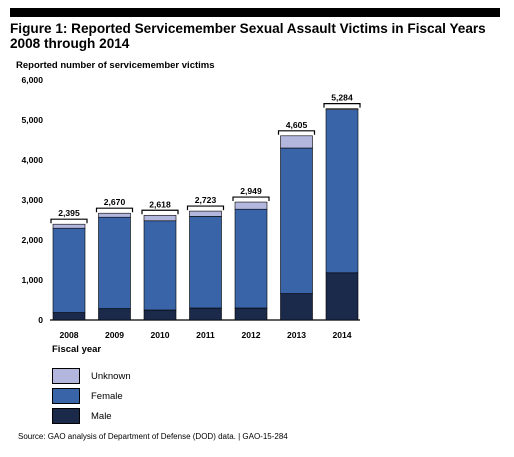 Image resolution: width=514 pixels, height=457 pixels. Describe the element at coordinates (251, 191) in the screenshot. I see `total-label-2012: 2,949` at that location.